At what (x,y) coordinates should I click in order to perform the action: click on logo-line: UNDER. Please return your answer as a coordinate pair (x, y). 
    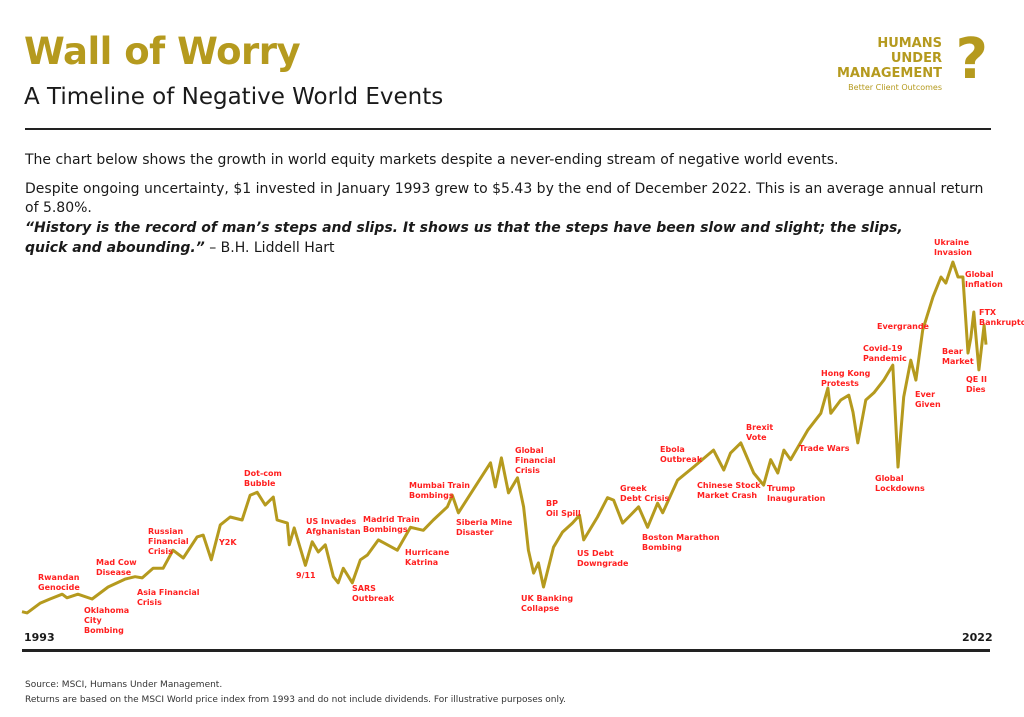
    Looking at the image, I should click on (916, 58).